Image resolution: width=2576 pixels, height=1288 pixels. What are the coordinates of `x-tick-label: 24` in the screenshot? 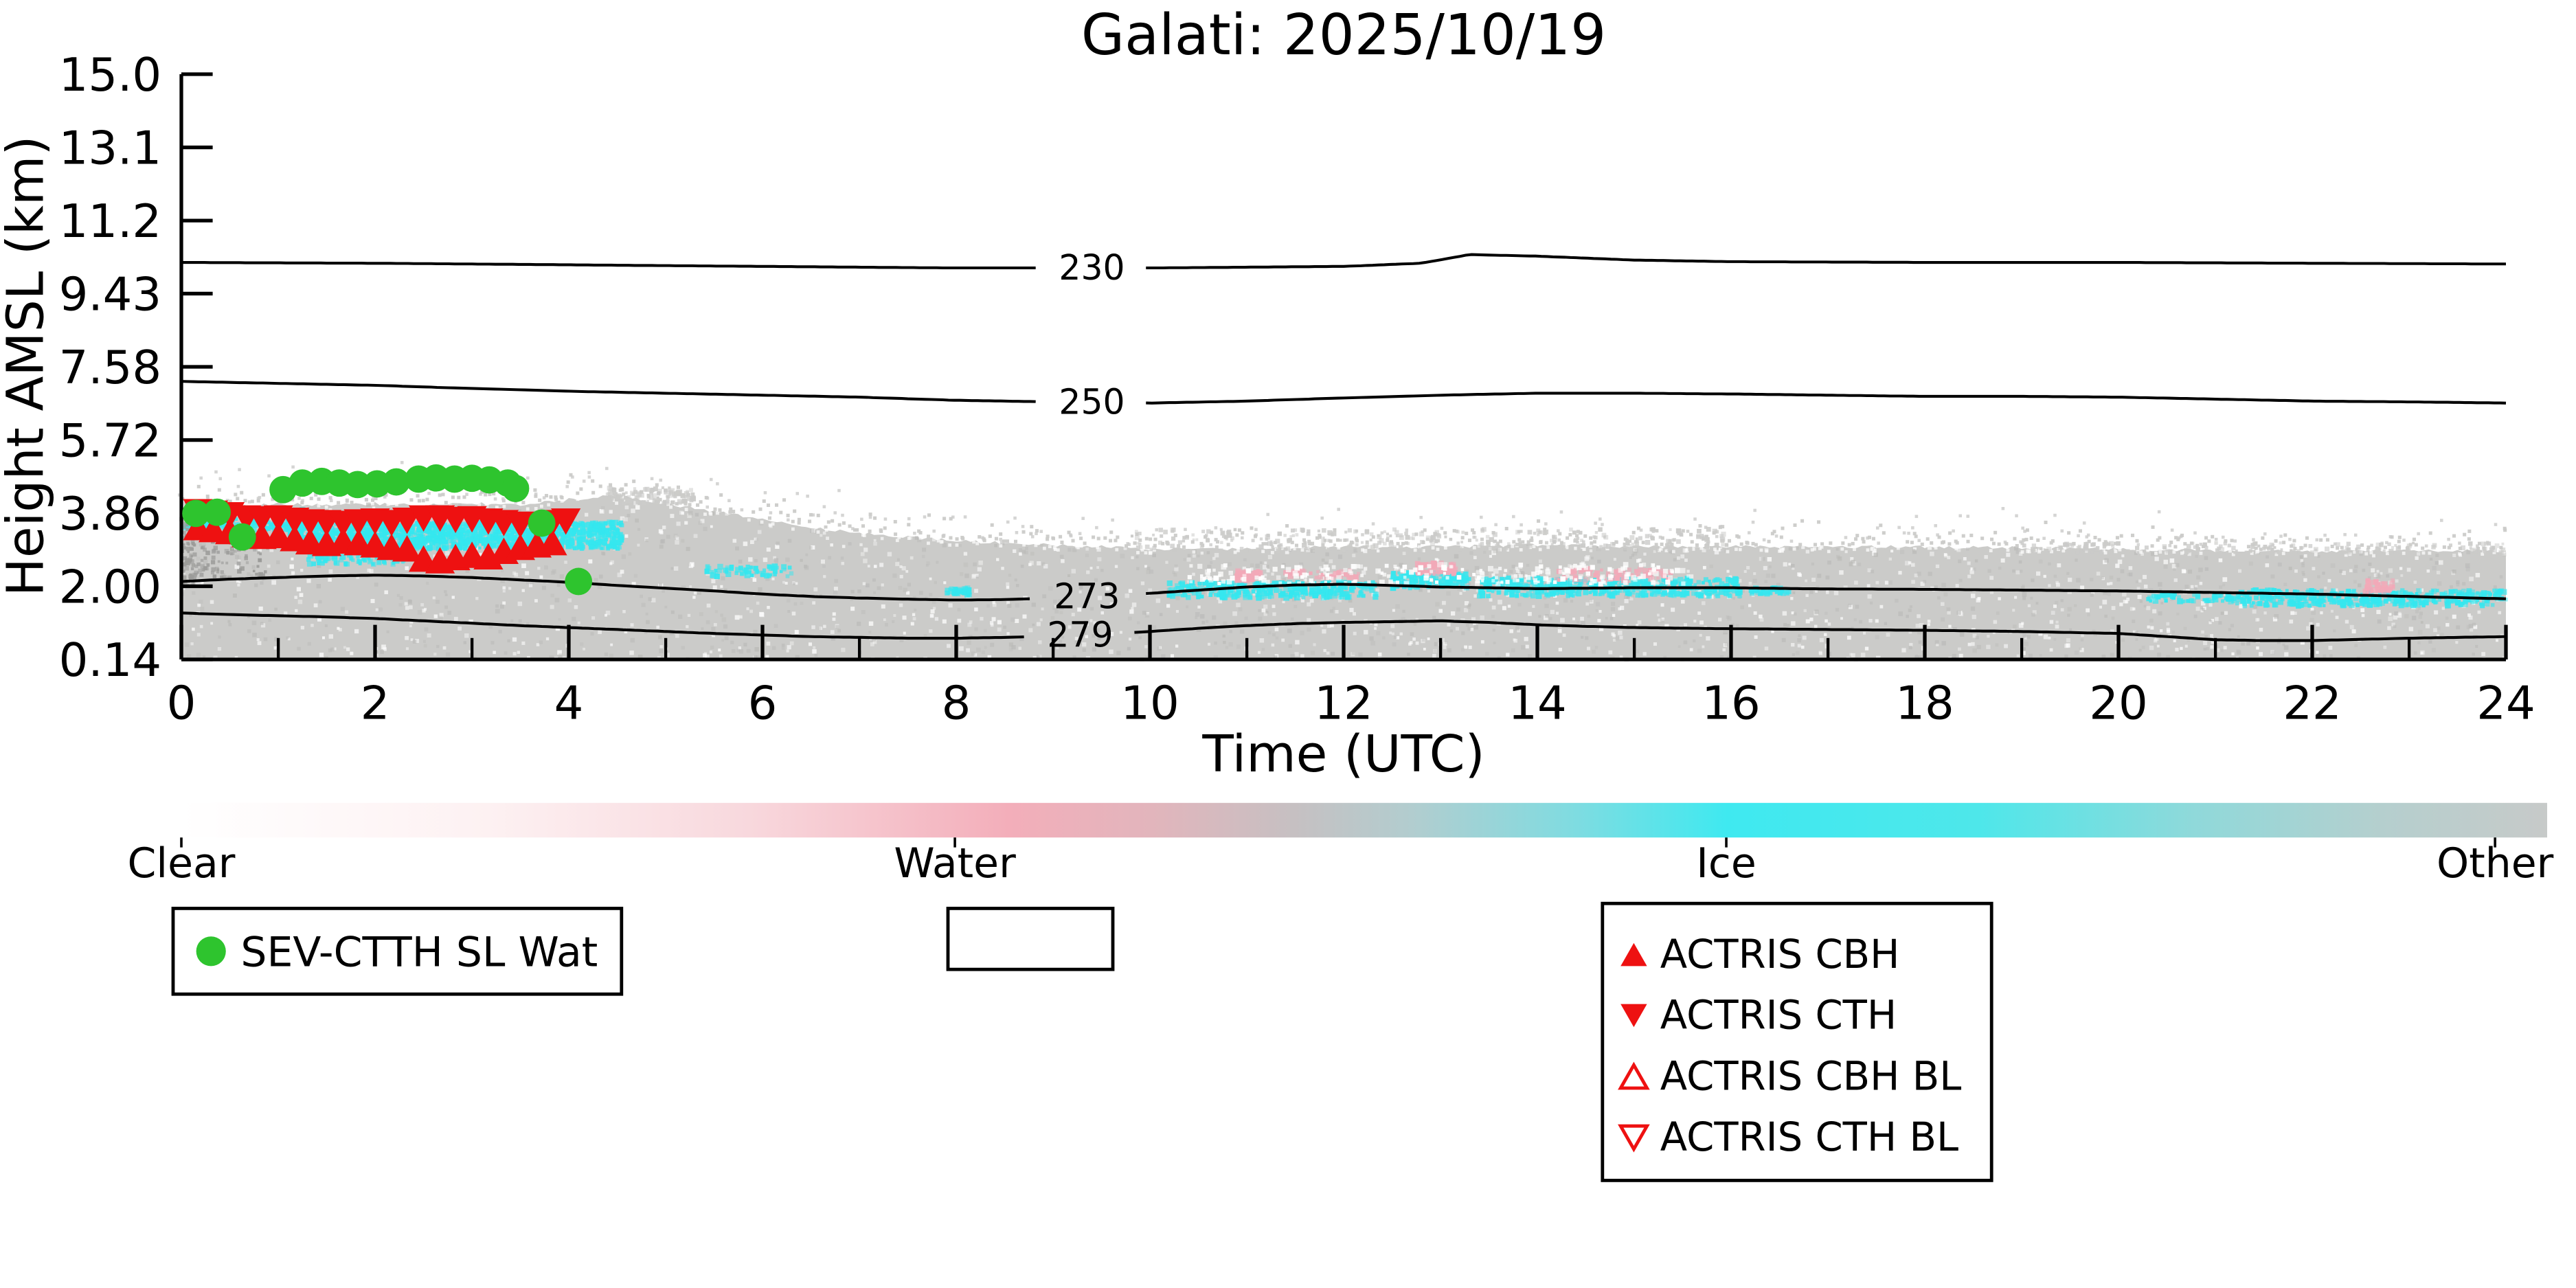 It's located at (2505, 703).